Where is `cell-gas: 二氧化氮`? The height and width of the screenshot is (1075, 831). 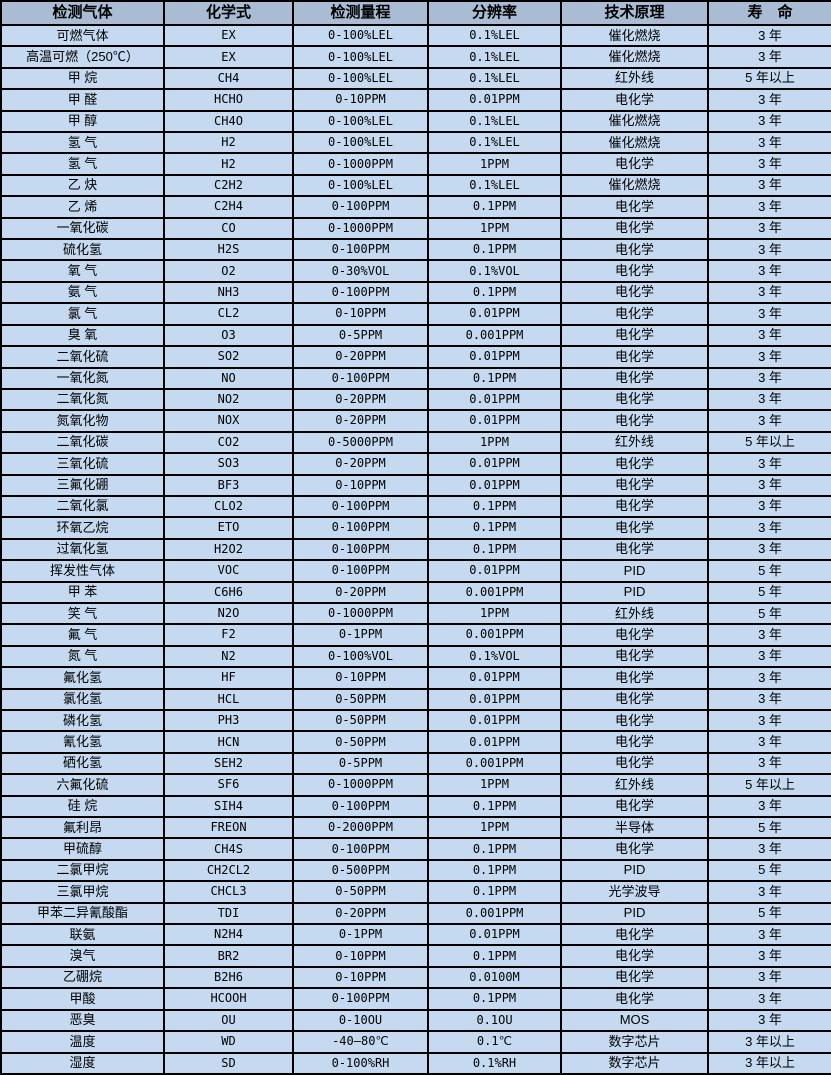
cell-gas: 二氧化氮 is located at coordinates (82, 399).